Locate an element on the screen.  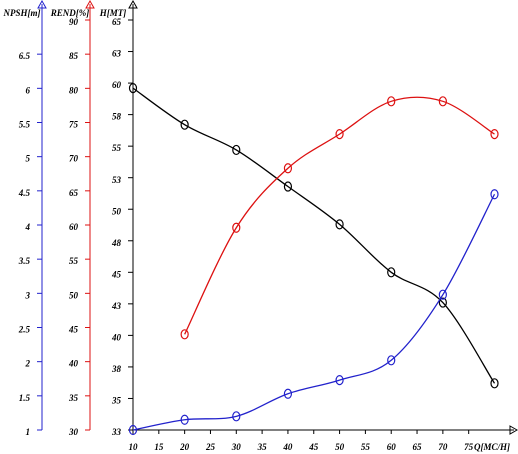
y-tick-label: 3 is located at coordinates (28, 295).